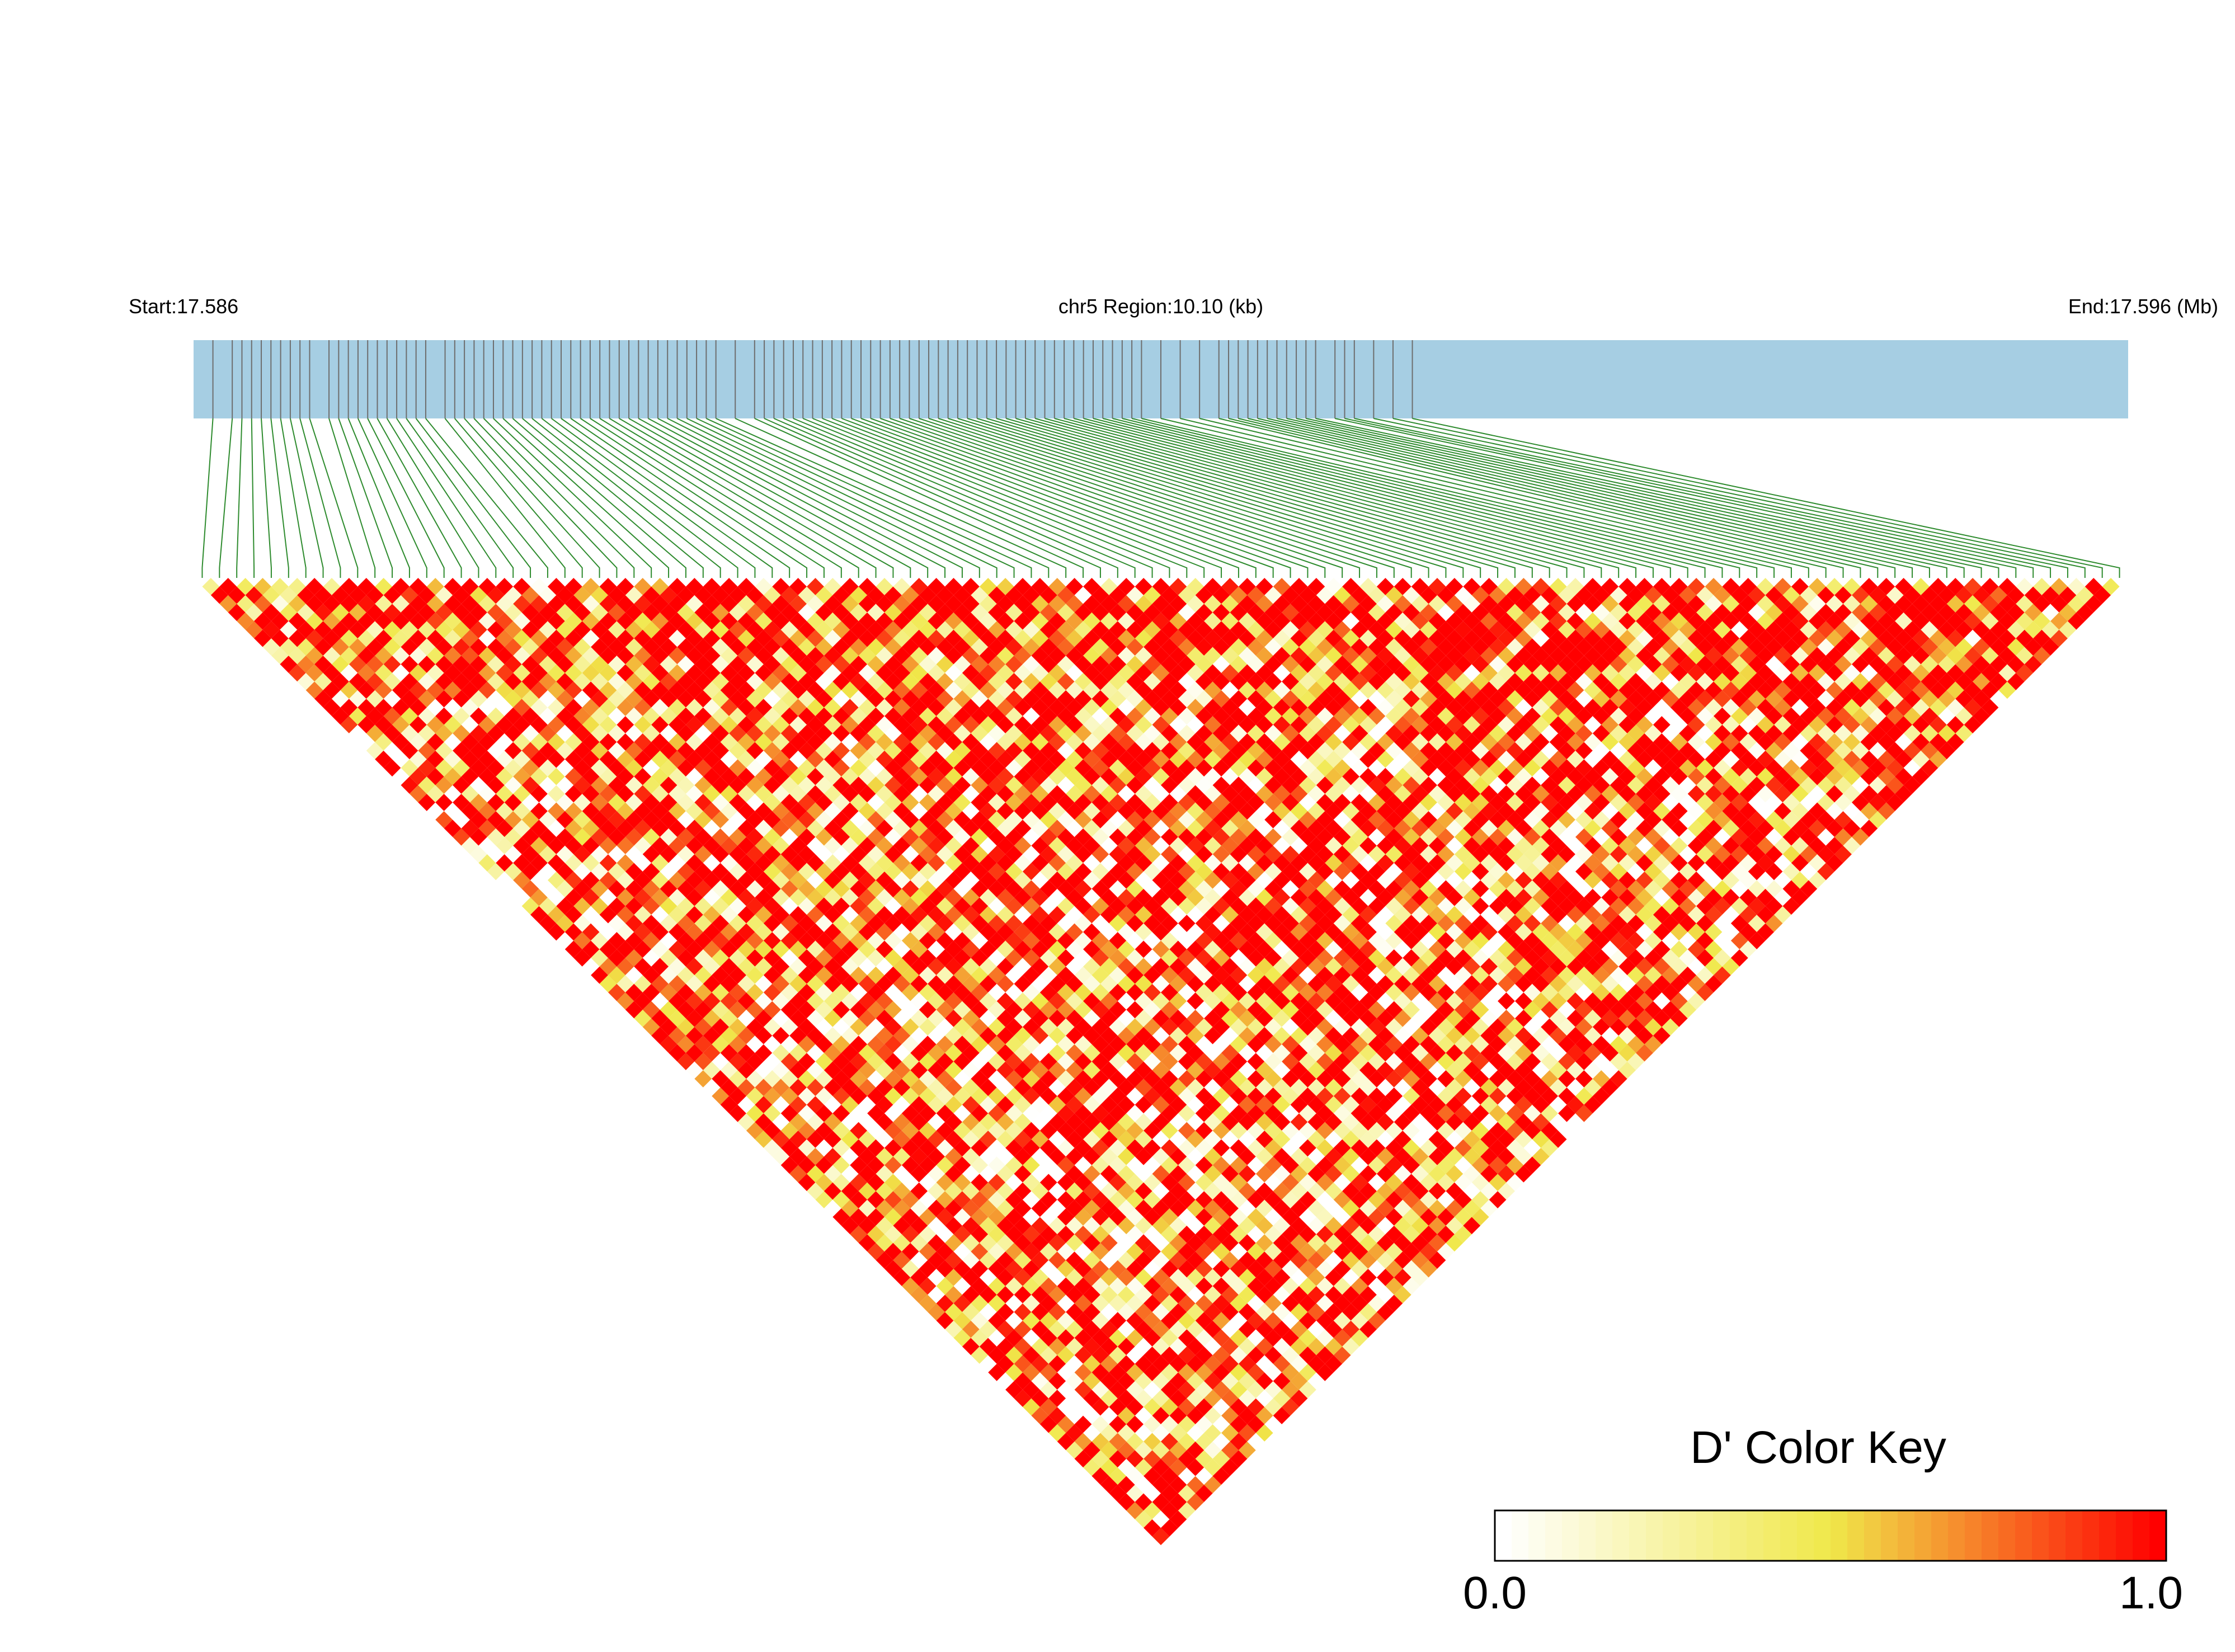  I want to click on region-end-label: End:17.596 (Mb), so click(2143, 306).